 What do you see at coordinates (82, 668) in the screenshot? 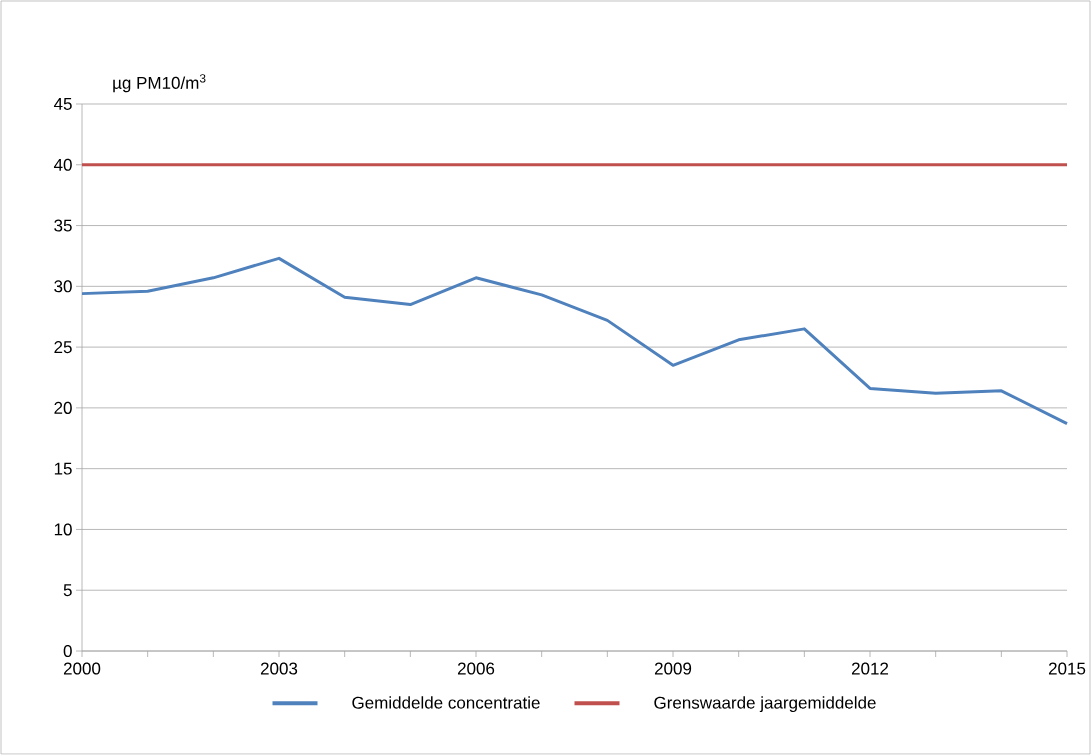
I see `x-tick-label: 2000` at bounding box center [82, 668].